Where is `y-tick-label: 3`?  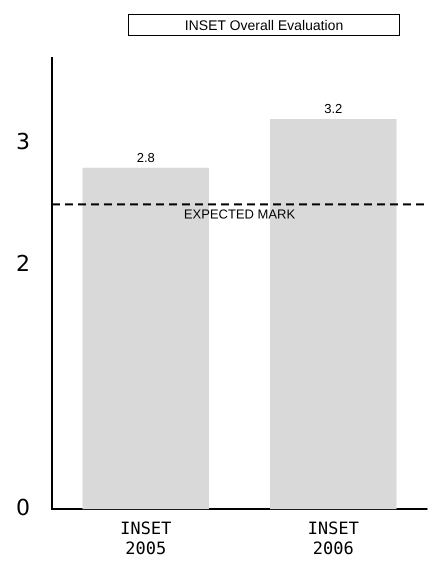 y-tick-label: 3 is located at coordinates (23, 143).